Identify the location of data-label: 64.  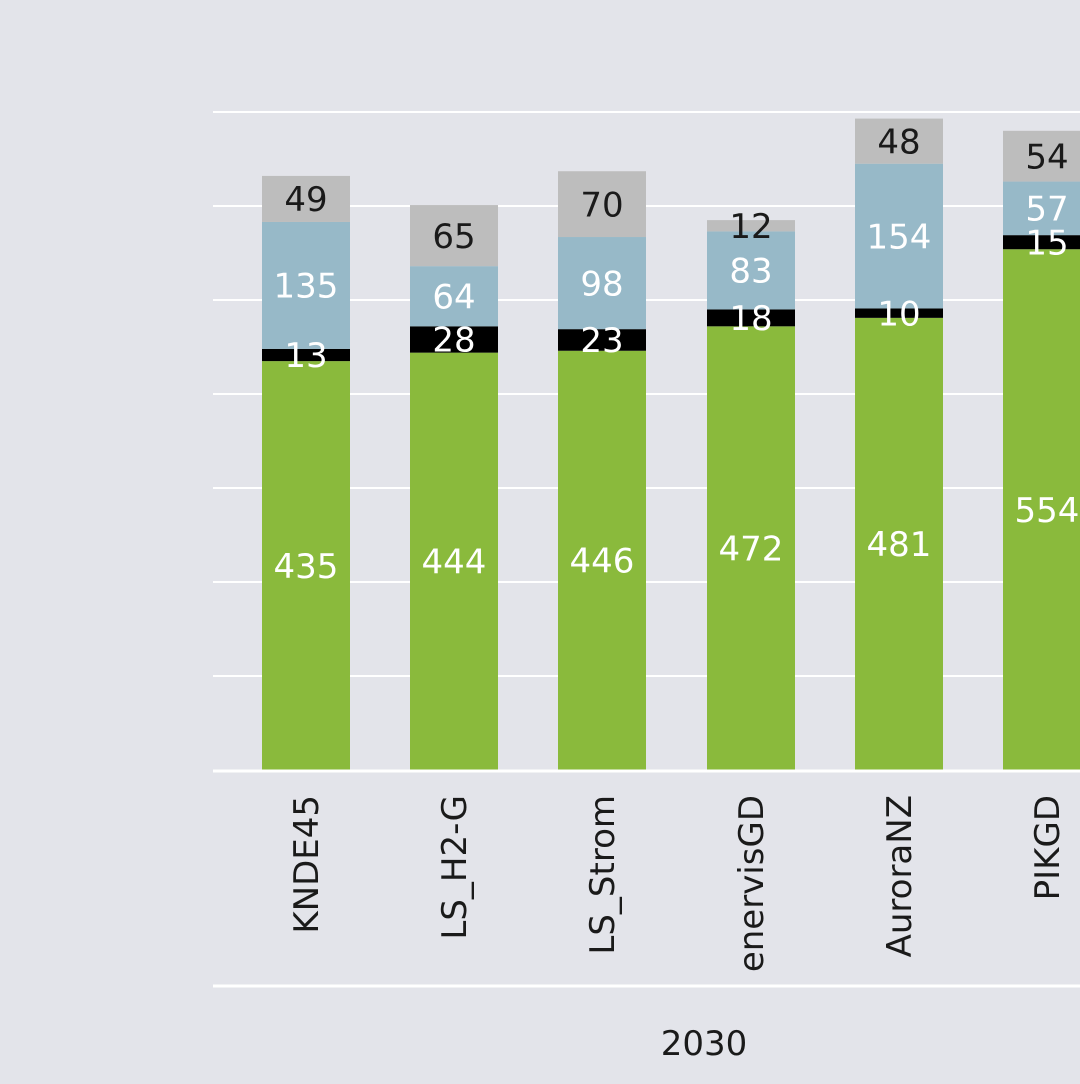
(453, 297).